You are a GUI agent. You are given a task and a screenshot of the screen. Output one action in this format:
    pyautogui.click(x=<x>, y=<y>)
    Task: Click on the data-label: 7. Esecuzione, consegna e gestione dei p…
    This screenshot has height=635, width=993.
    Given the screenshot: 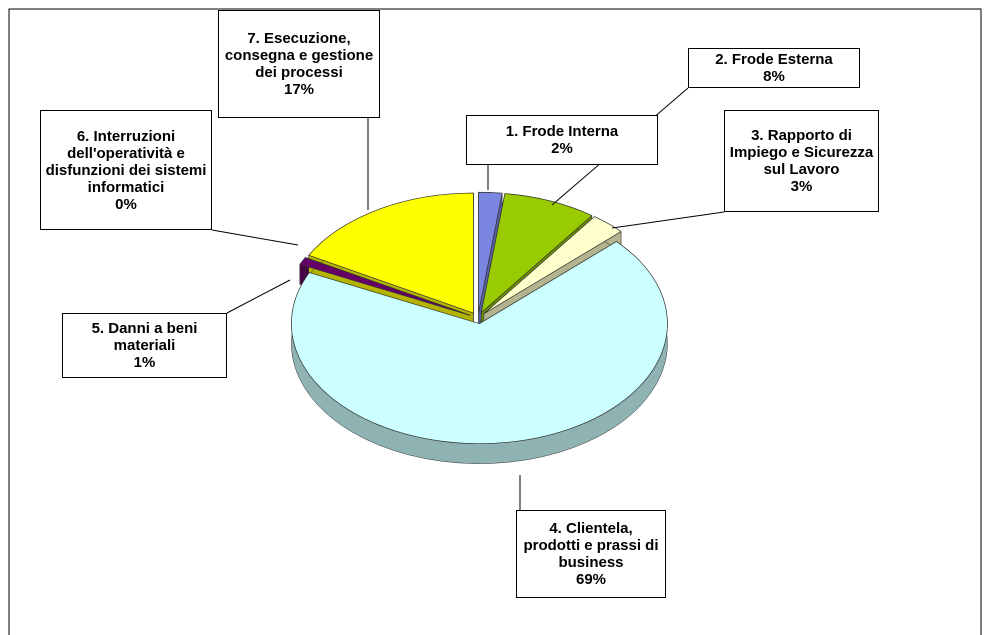 What is the action you would take?
    pyautogui.click(x=299, y=64)
    